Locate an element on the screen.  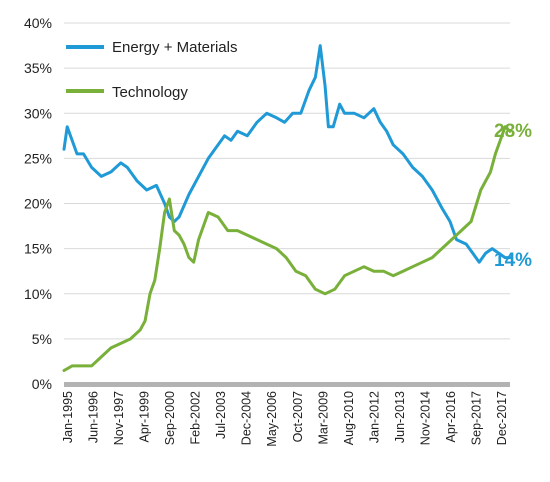
y-tick-label: 5% is located at coordinates (42, 339).